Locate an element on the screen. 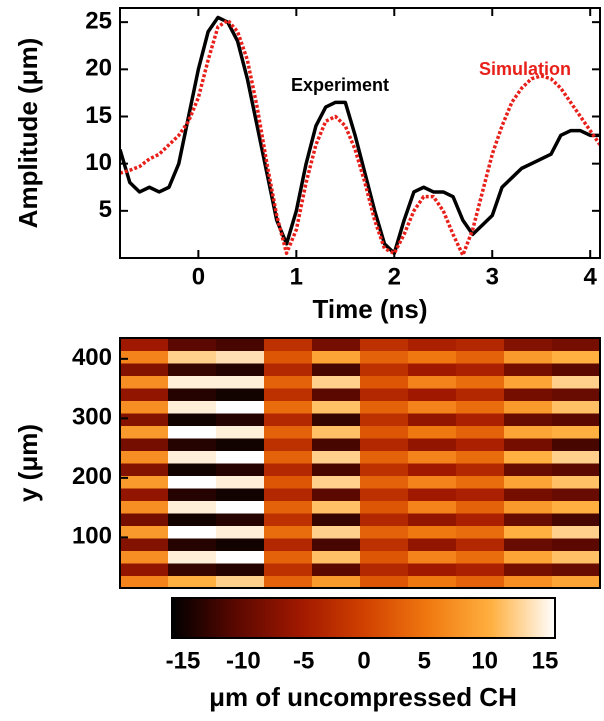 This screenshot has height=721, width=604. y-tick-label: 400 is located at coordinates (92, 357).